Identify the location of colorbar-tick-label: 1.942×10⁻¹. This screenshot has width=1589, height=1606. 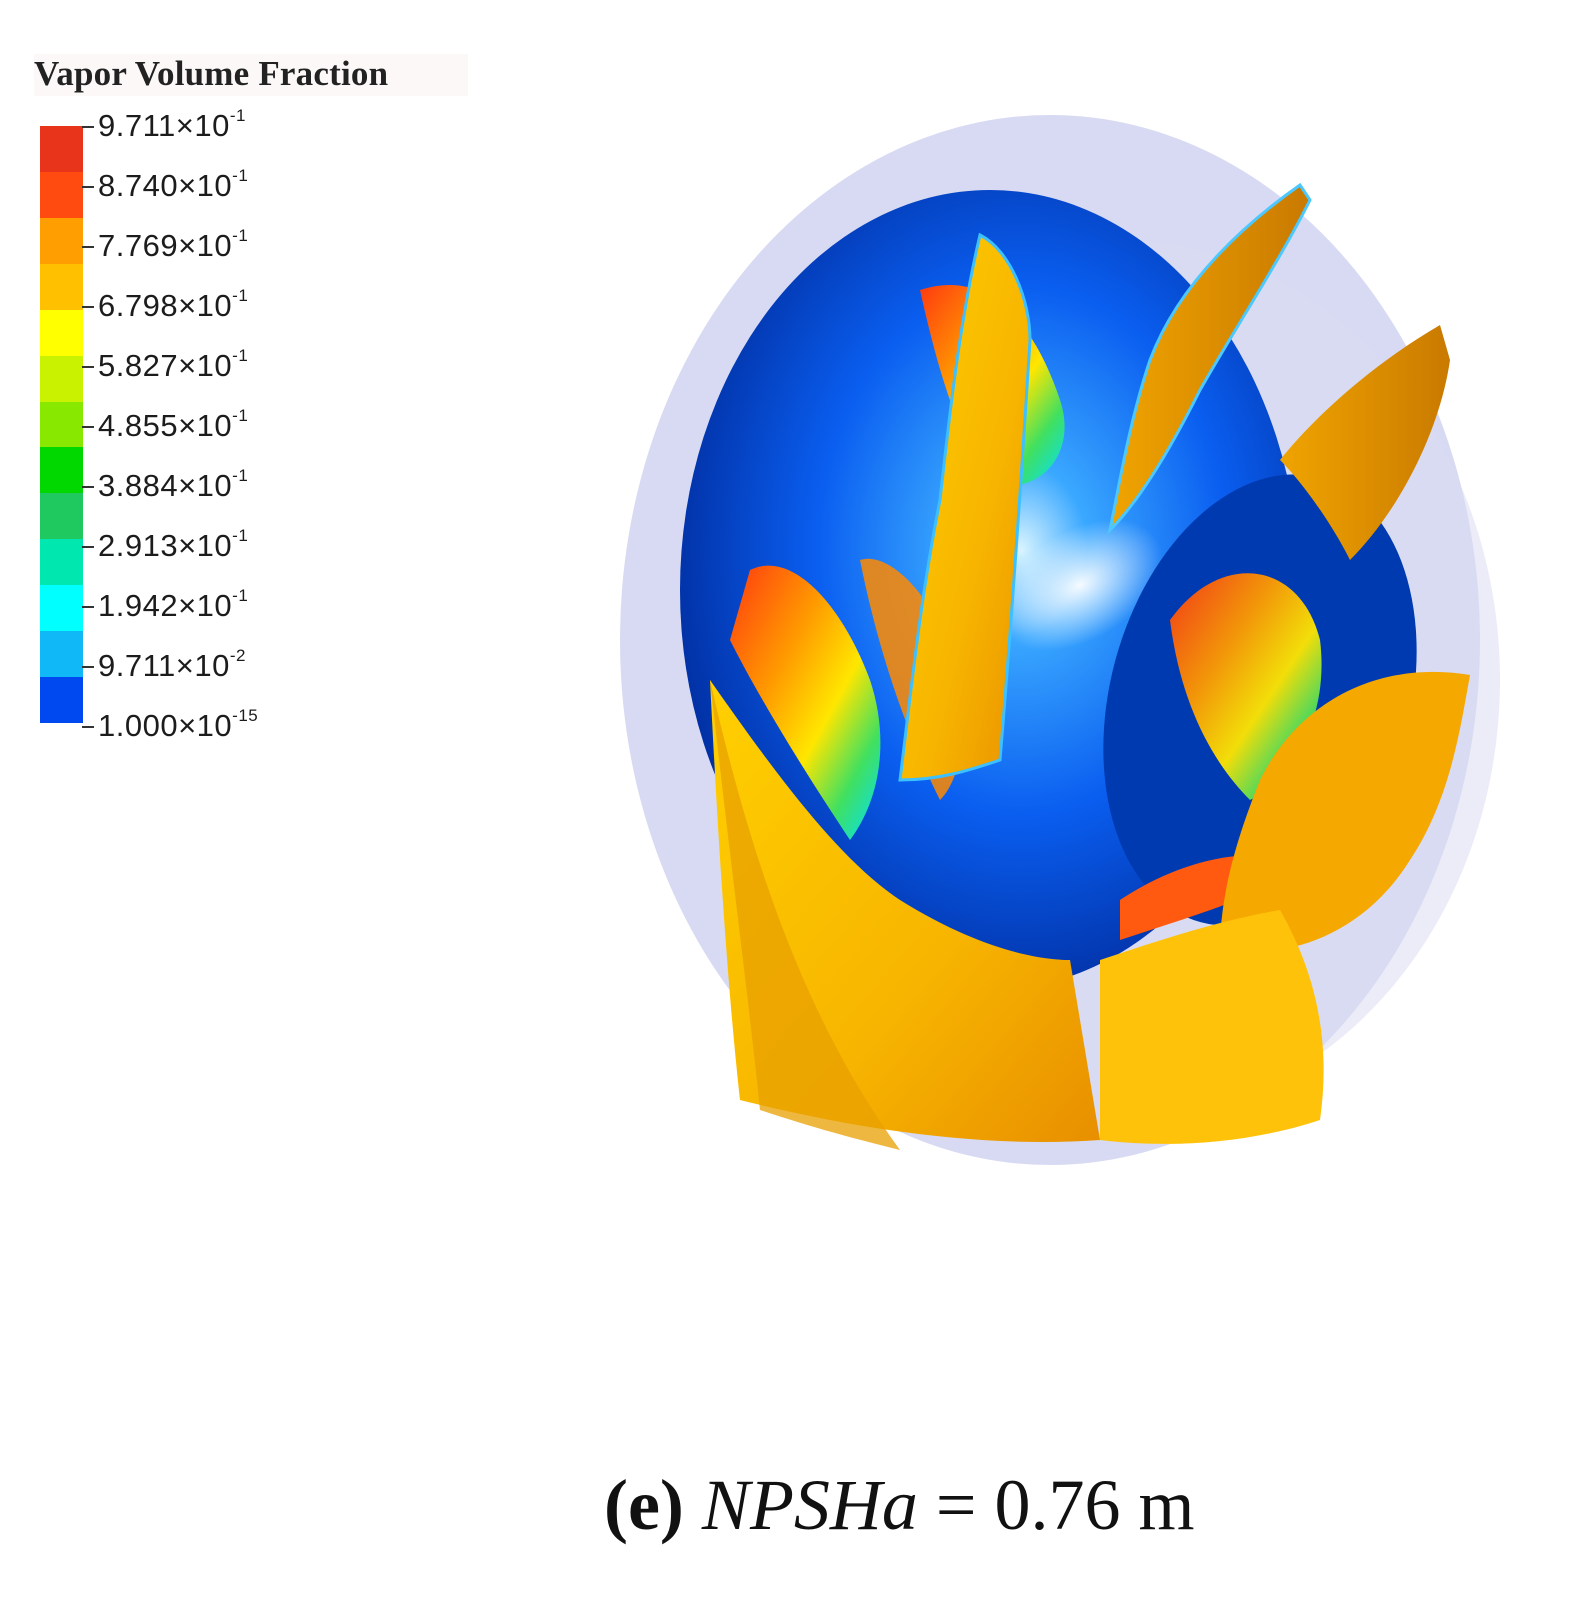
(173, 604).